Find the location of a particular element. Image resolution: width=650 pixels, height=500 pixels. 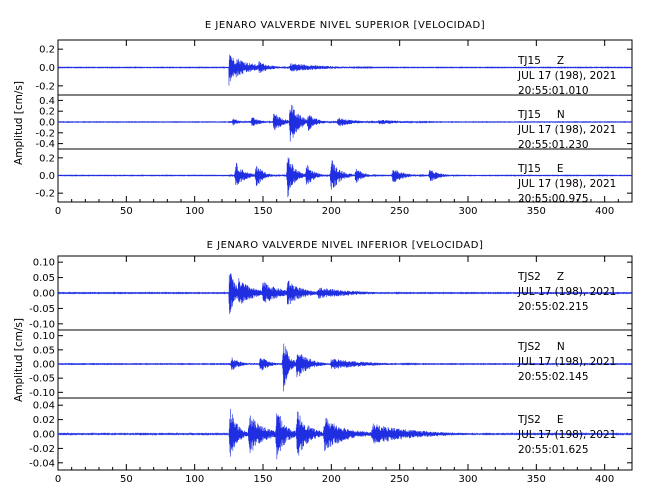

y-ticks: 0.10 0.05 0.00 -0.05 -0.10 is located at coordinates (330, 294).